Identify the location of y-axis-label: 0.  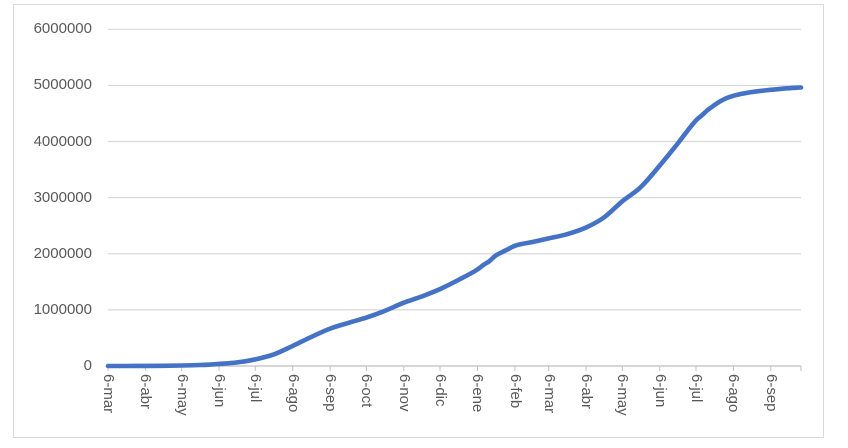
(87, 365).